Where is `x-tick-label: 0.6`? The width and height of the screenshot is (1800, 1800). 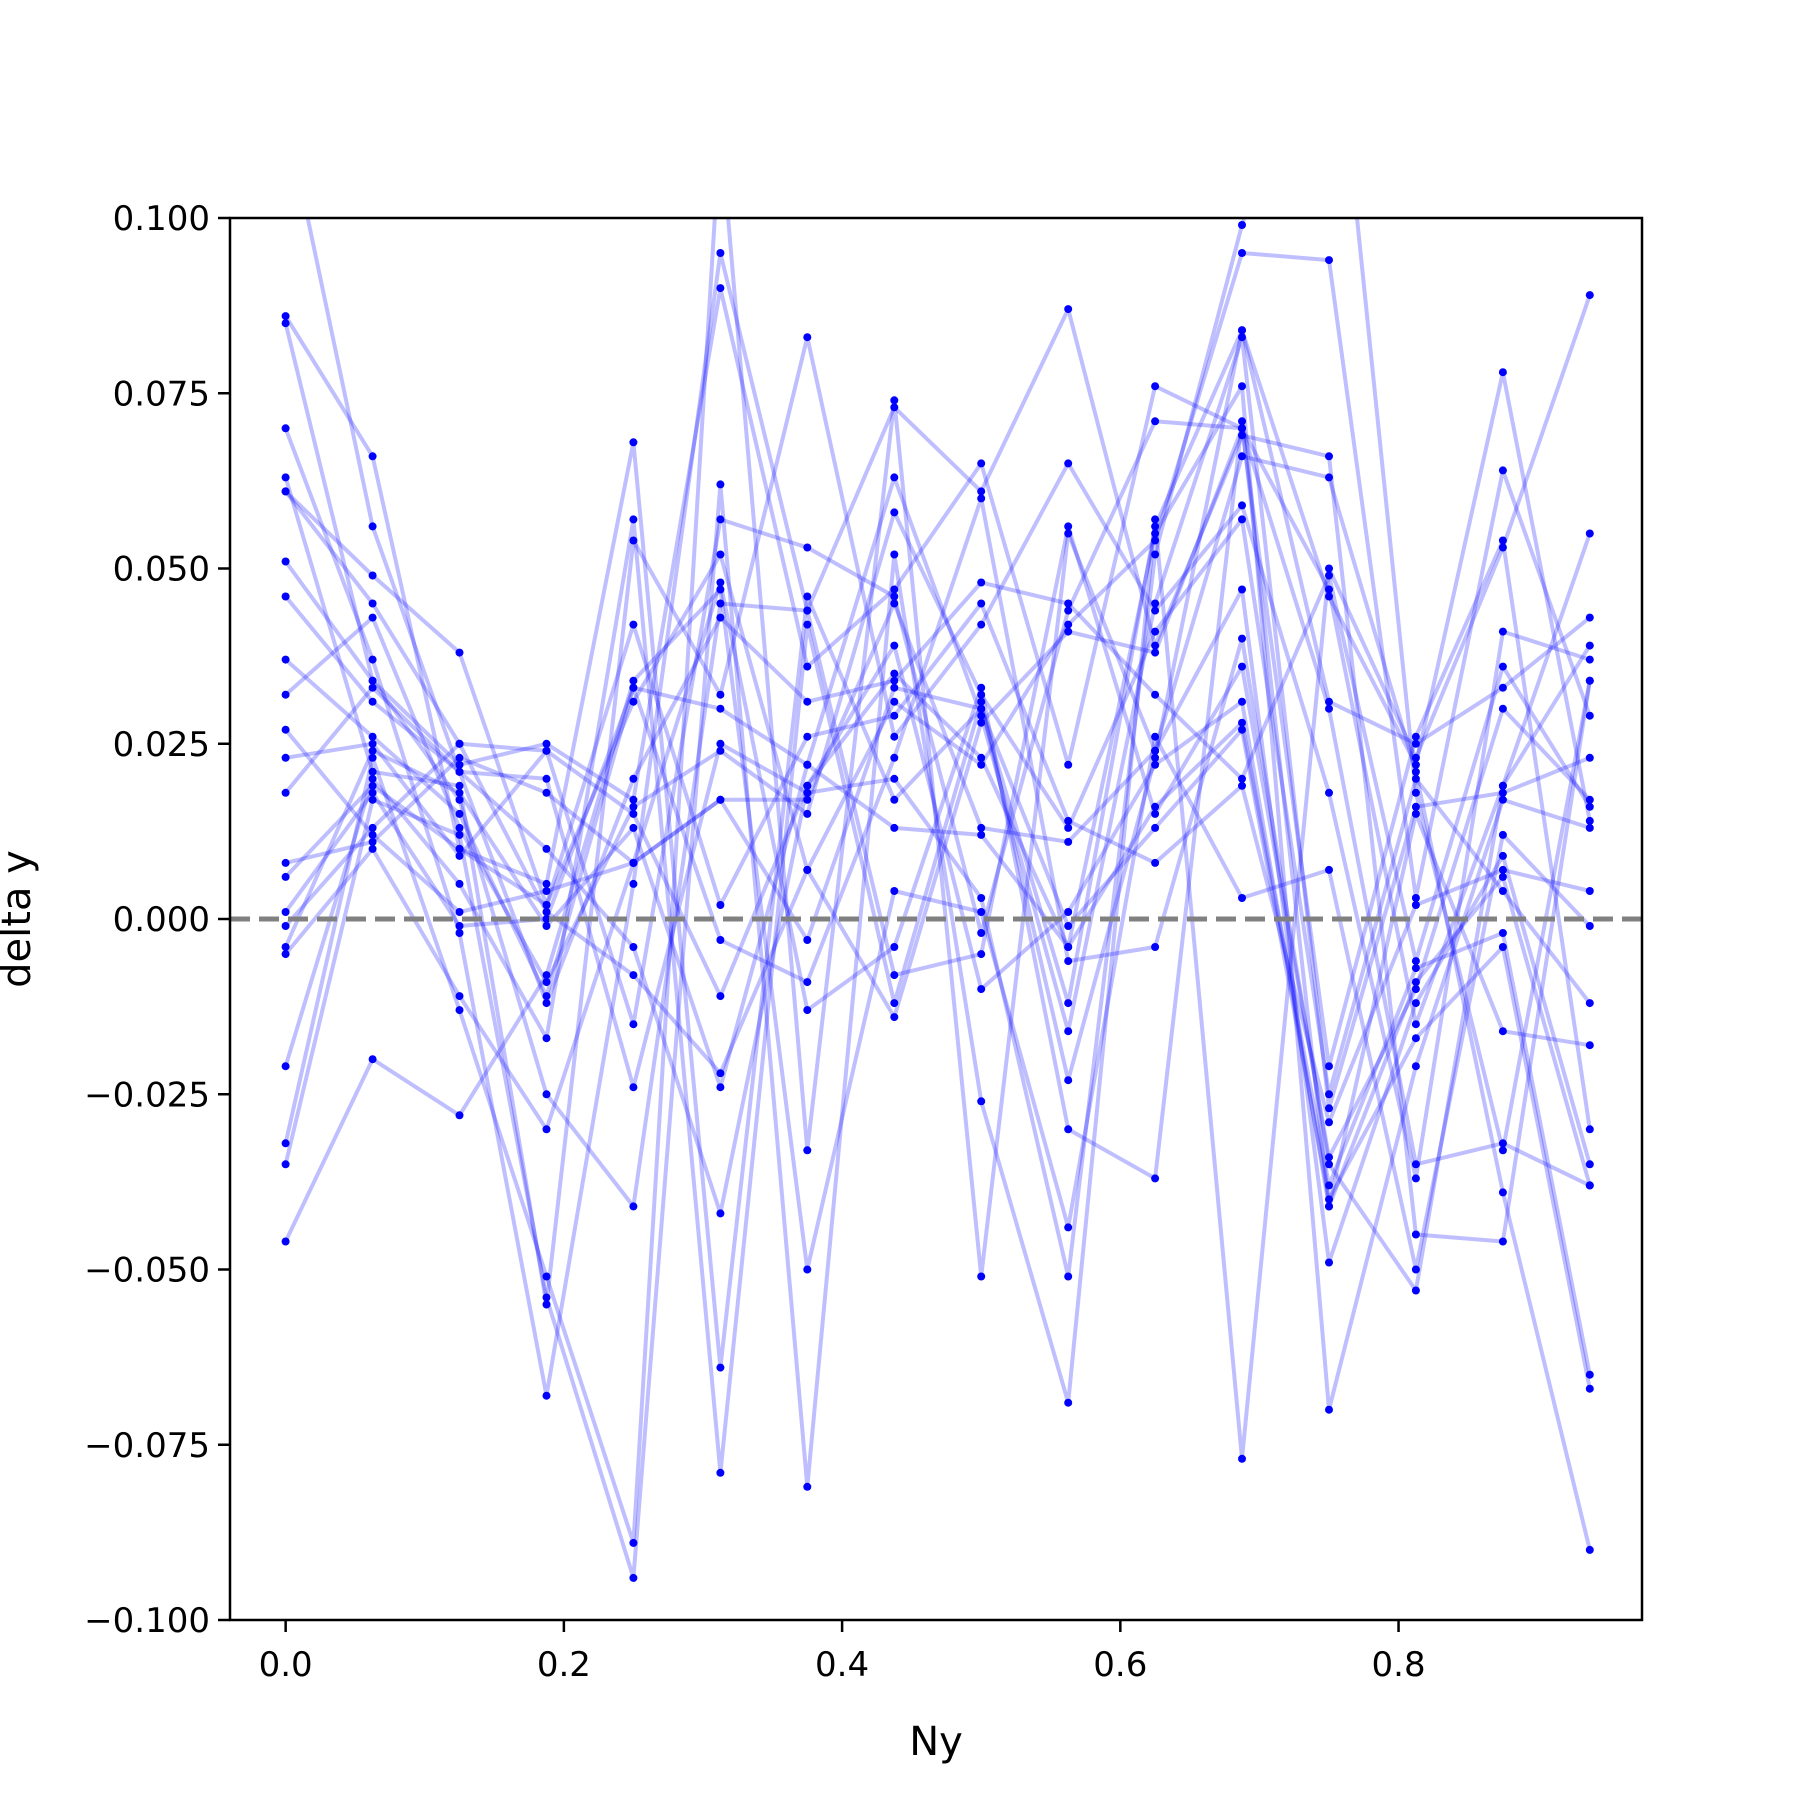
x-tick-label: 0.6 is located at coordinates (1120, 1665).